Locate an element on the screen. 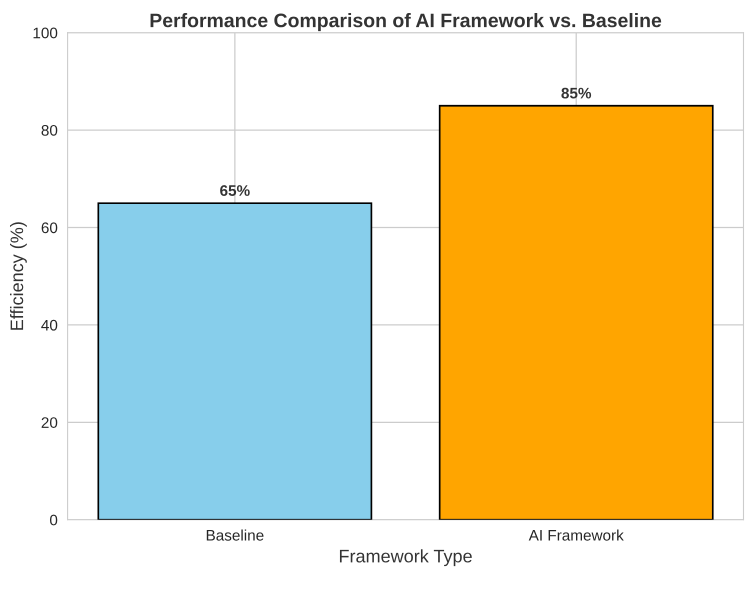 The height and width of the screenshot is (594, 751). x-axis-title: Framework Type is located at coordinates (406, 557).